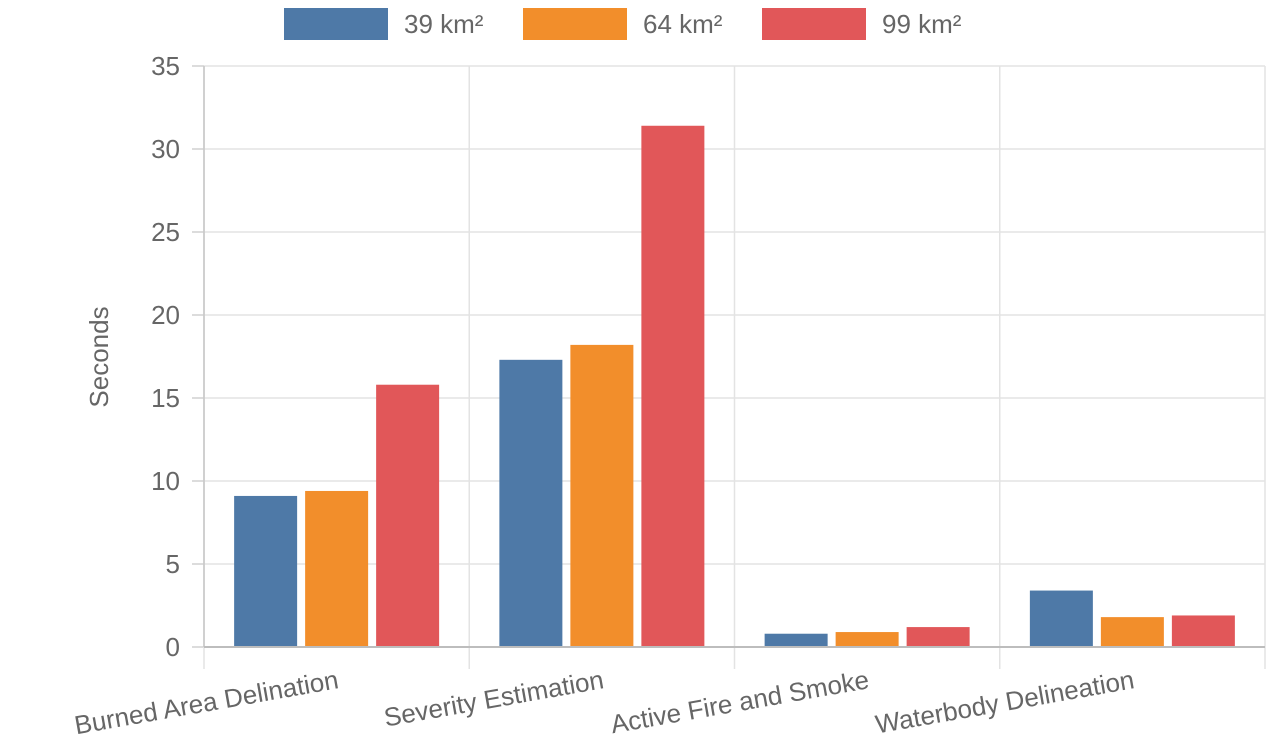  I want to click on y-tick-label: 35, so click(165, 66).